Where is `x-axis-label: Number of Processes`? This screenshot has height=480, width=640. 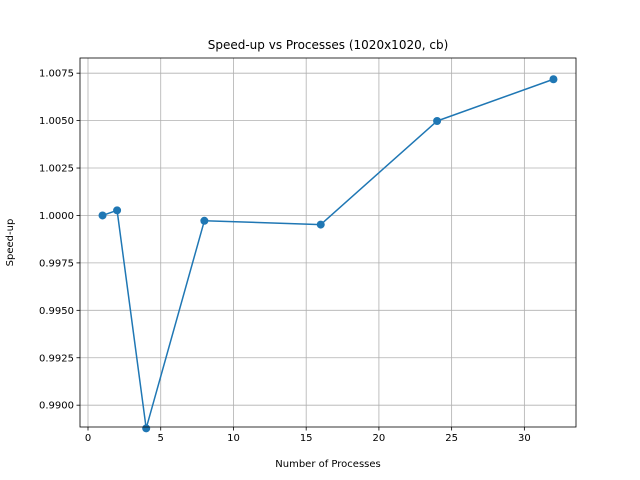 x-axis-label: Number of Processes is located at coordinates (327, 464).